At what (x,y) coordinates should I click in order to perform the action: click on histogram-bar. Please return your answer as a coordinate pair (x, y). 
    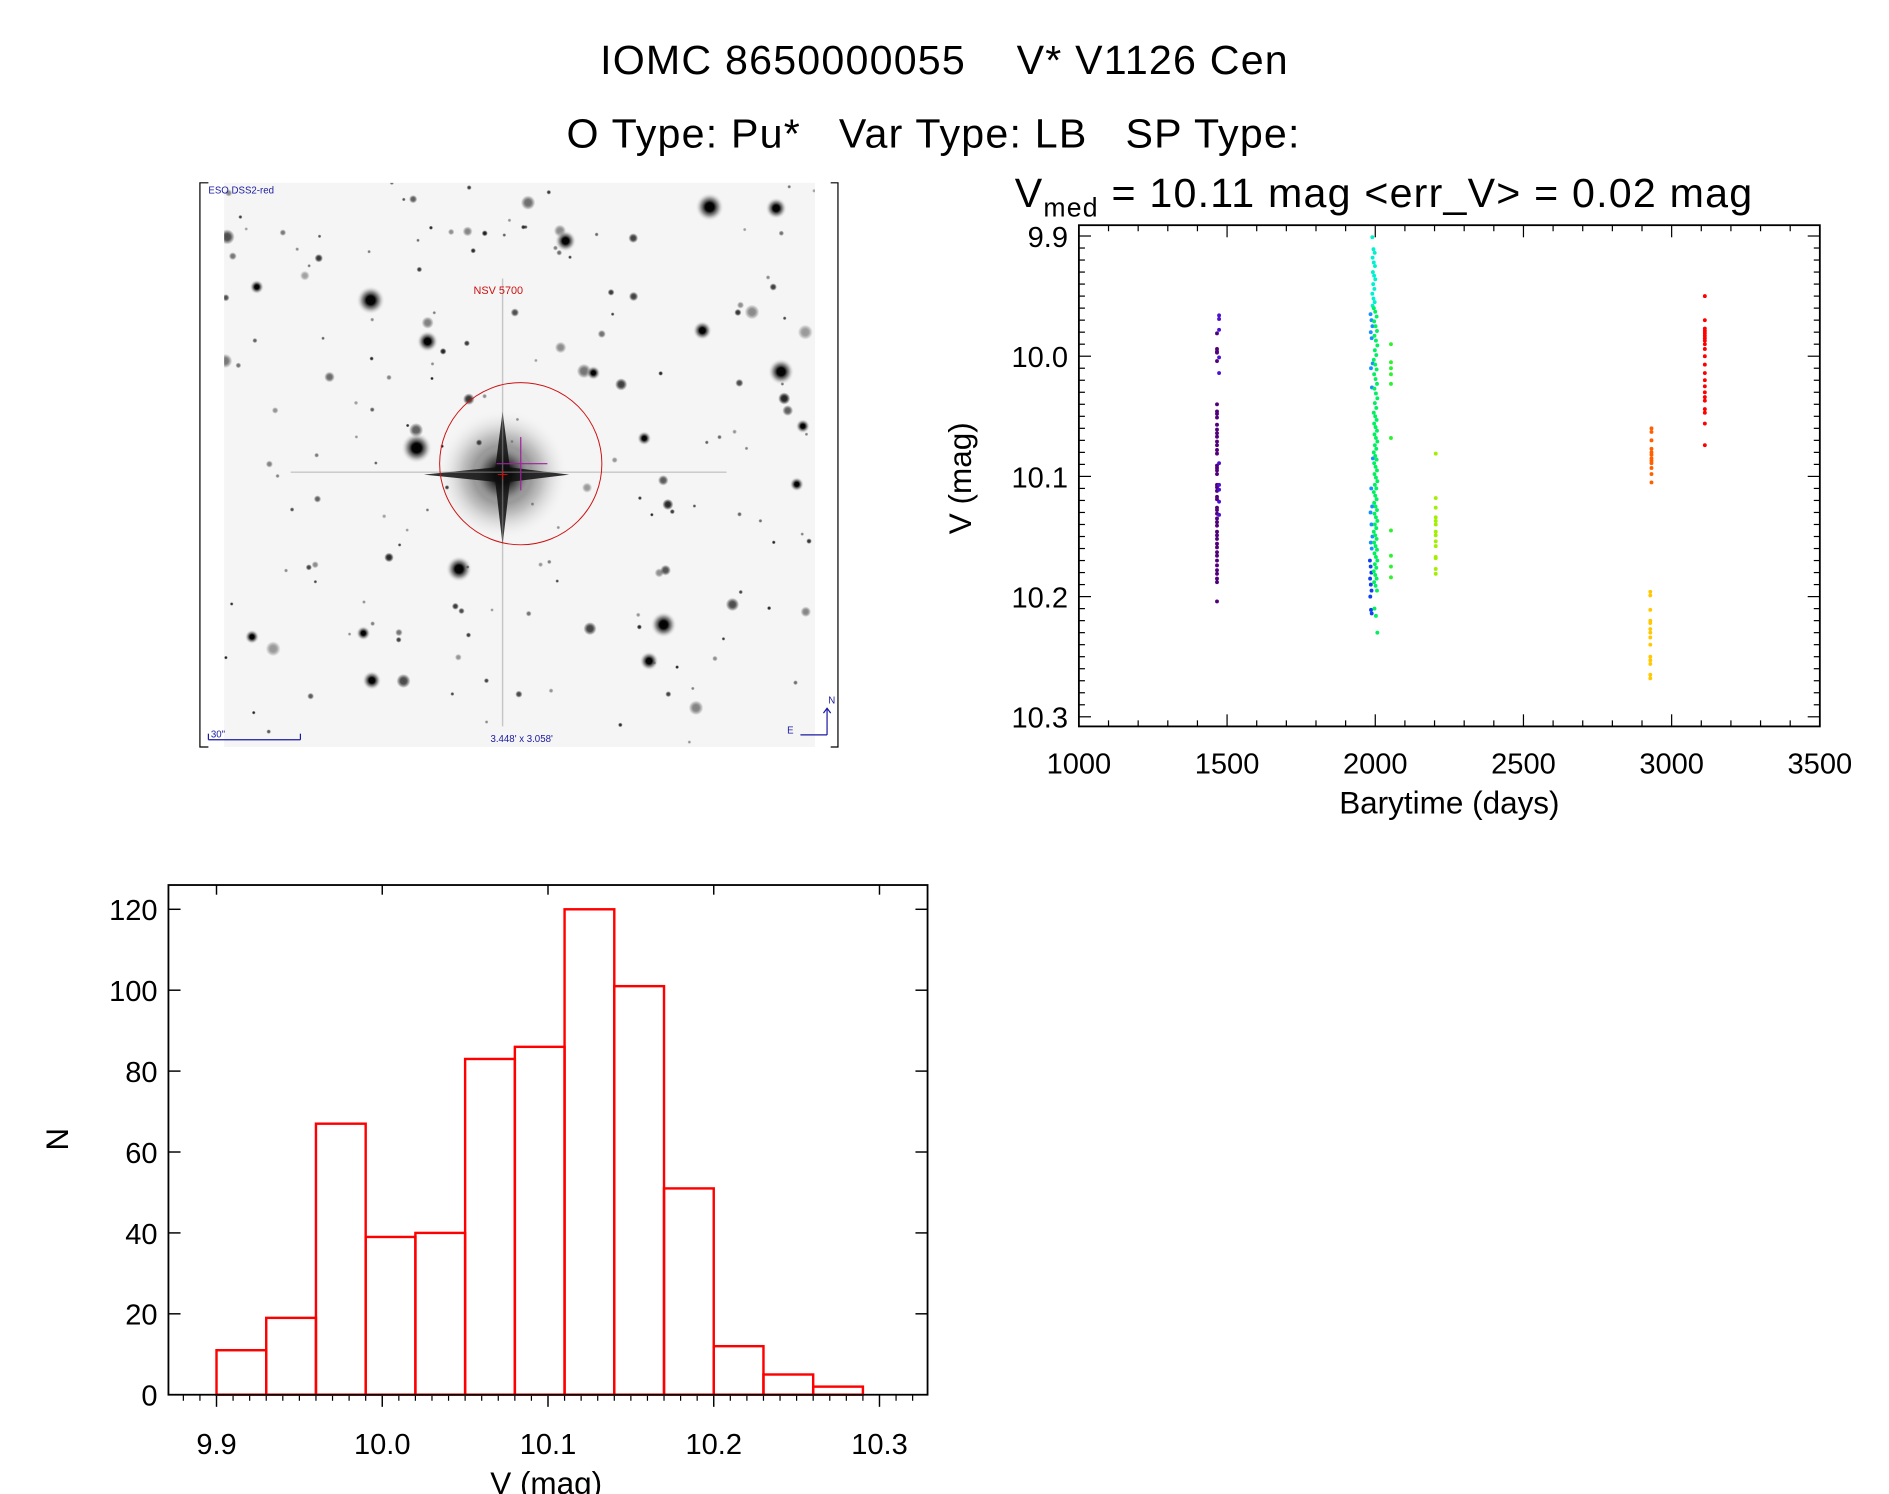
    Looking at the image, I should click on (241, 1372).